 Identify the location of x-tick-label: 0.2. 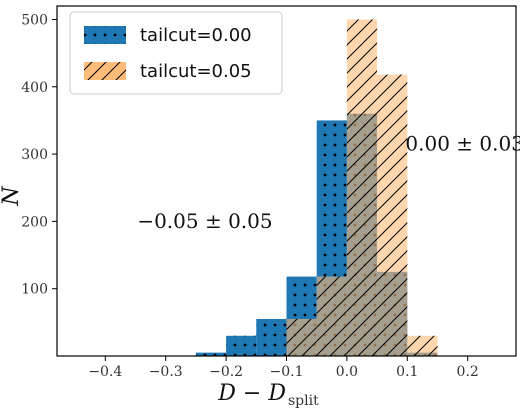
(468, 372).